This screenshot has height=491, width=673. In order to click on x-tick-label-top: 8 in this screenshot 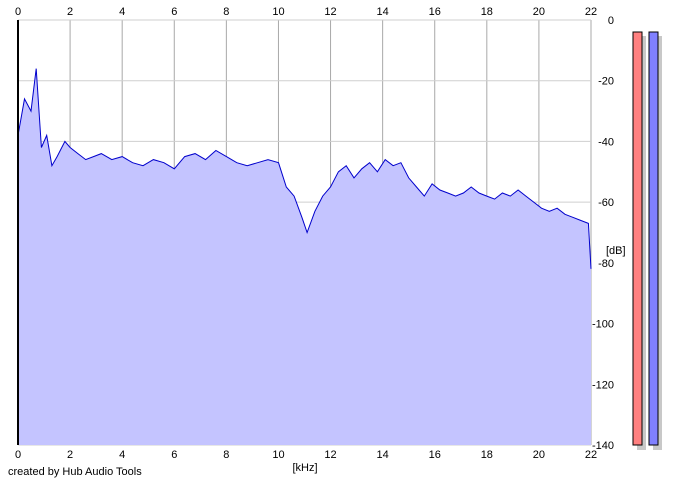, I will do `click(226, 12)`.